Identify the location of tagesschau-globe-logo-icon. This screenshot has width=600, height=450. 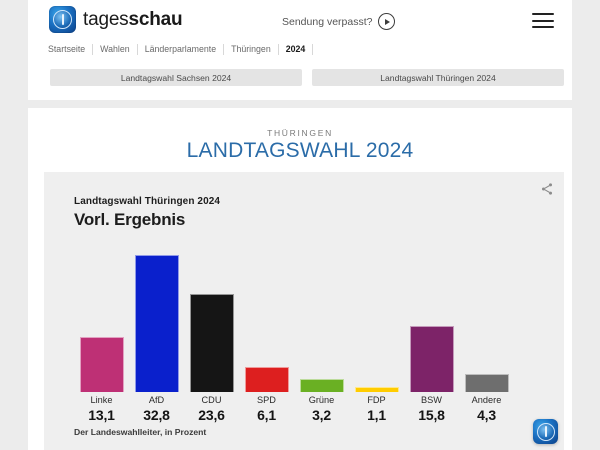
(62, 19).